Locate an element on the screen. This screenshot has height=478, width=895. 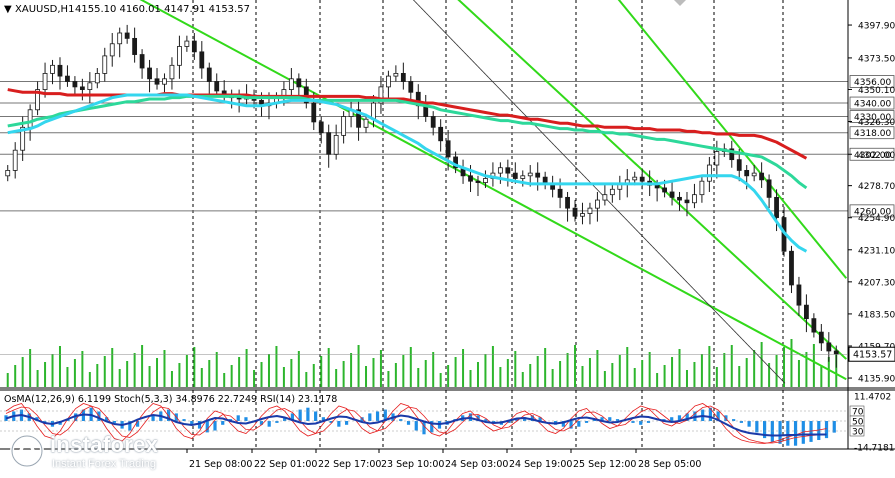
volume-bars is located at coordinates (422, 363).